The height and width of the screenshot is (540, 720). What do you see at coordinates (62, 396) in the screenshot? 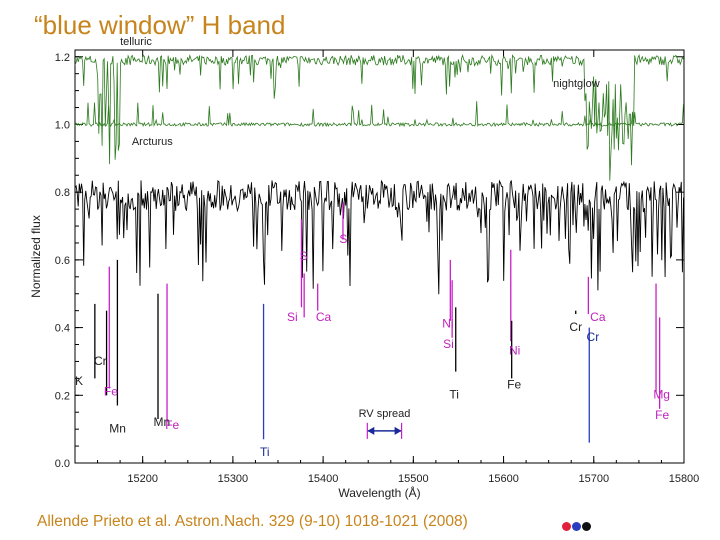
I see `y-tick-label: 0.2` at bounding box center [62, 396].